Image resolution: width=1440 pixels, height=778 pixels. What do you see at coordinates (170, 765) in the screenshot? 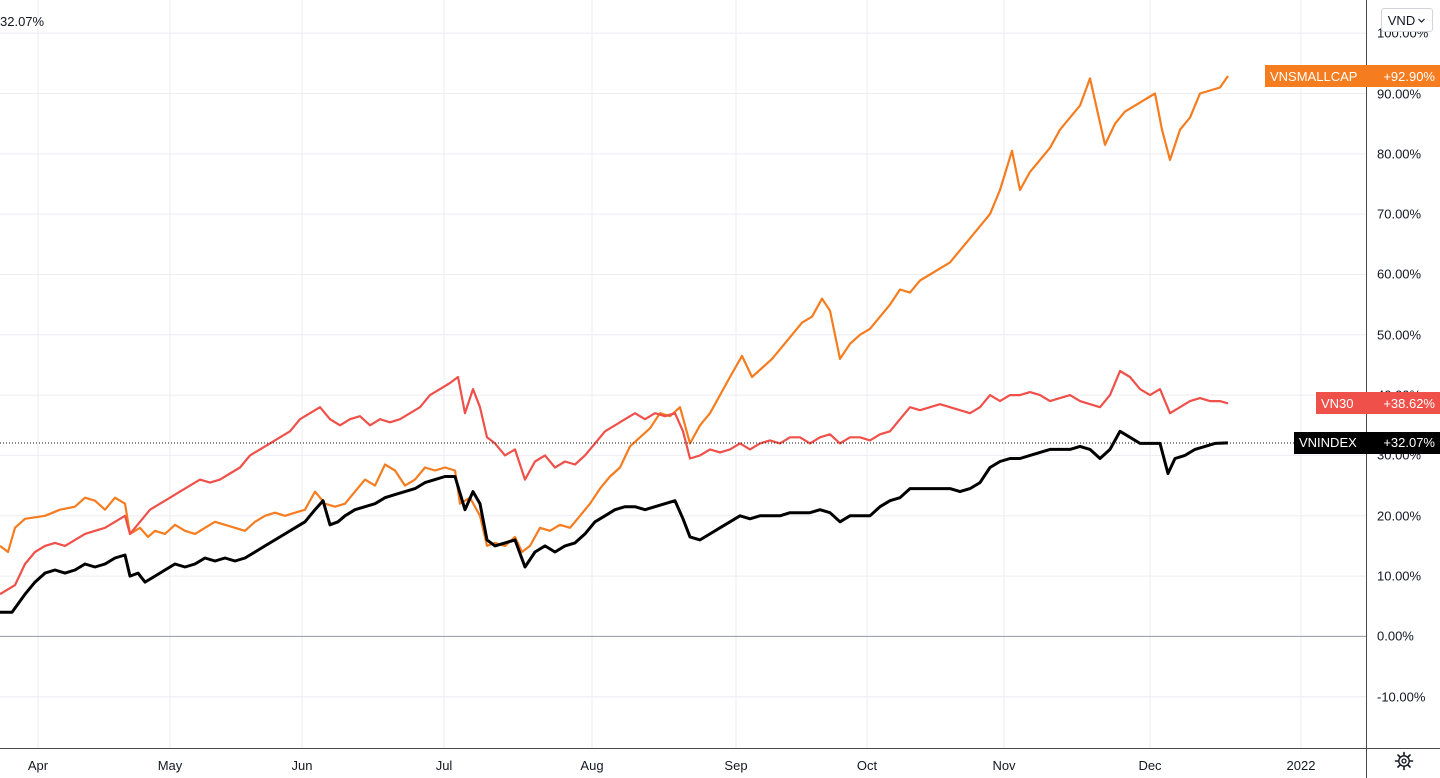
I see `x-tick-label: May` at bounding box center [170, 765].